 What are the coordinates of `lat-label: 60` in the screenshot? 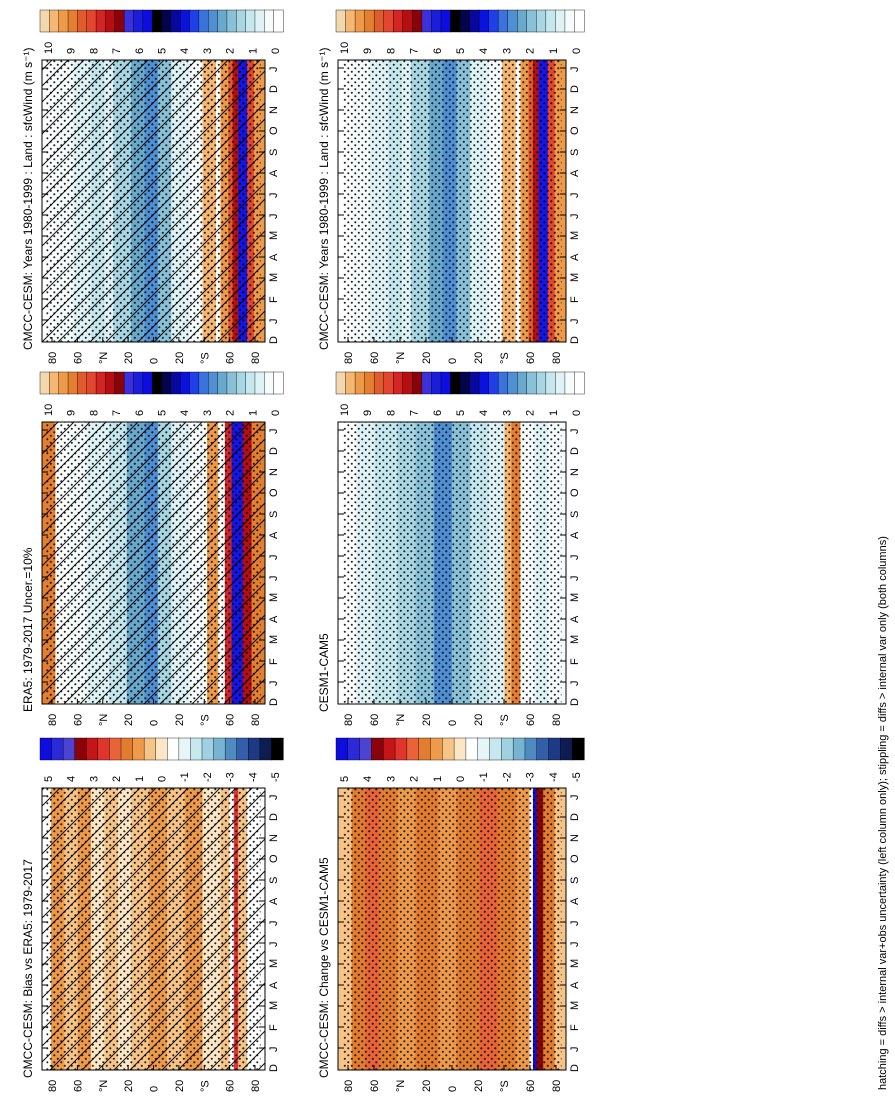 It's located at (78, 1086).